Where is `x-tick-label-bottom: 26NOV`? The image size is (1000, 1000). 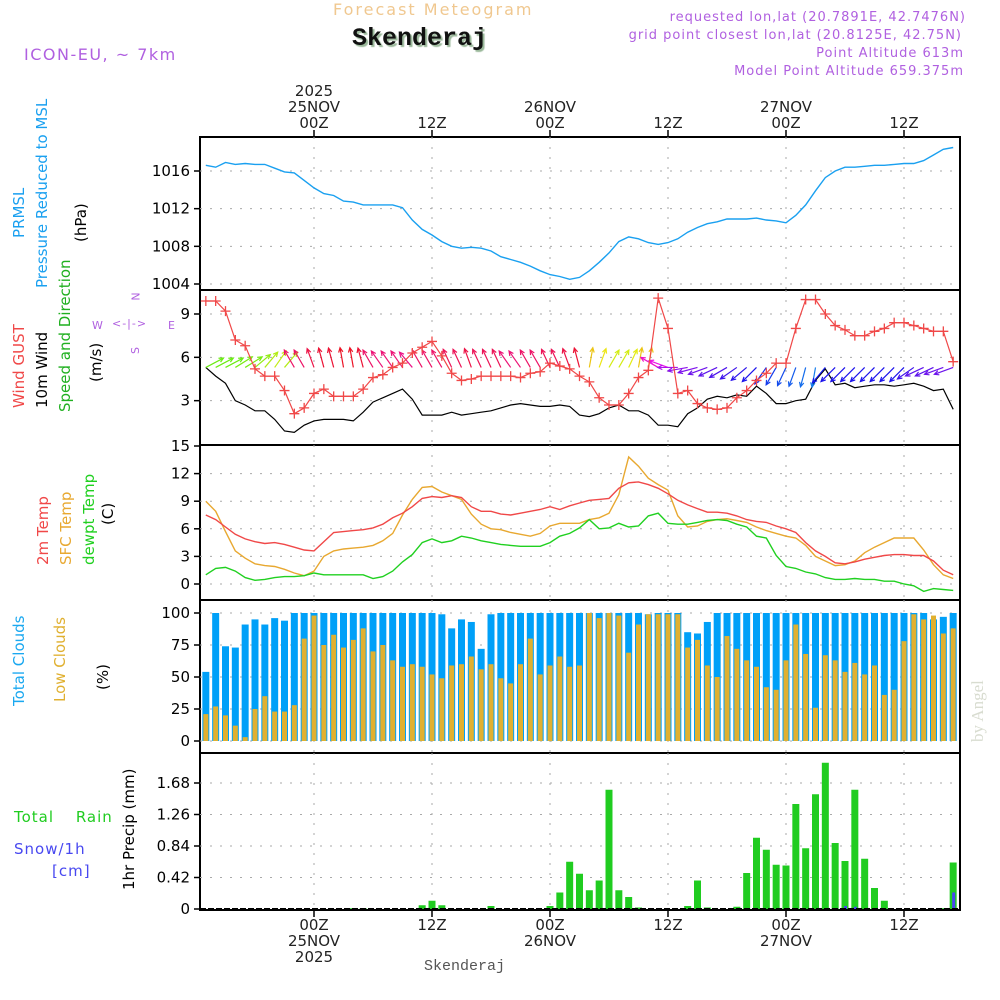
x-tick-label-bottom: 26NOV is located at coordinates (550, 941).